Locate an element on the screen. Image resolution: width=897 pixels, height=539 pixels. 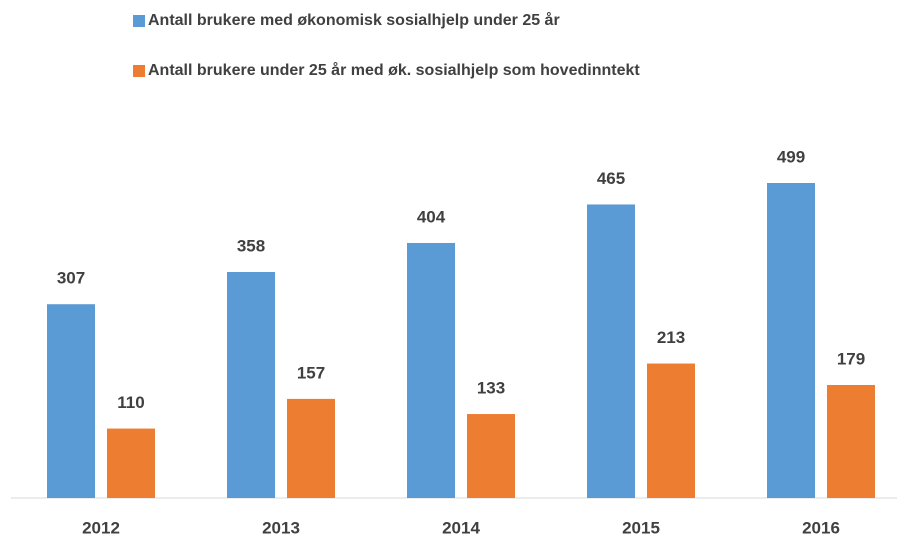
data-label: 307 is located at coordinates (71, 278).